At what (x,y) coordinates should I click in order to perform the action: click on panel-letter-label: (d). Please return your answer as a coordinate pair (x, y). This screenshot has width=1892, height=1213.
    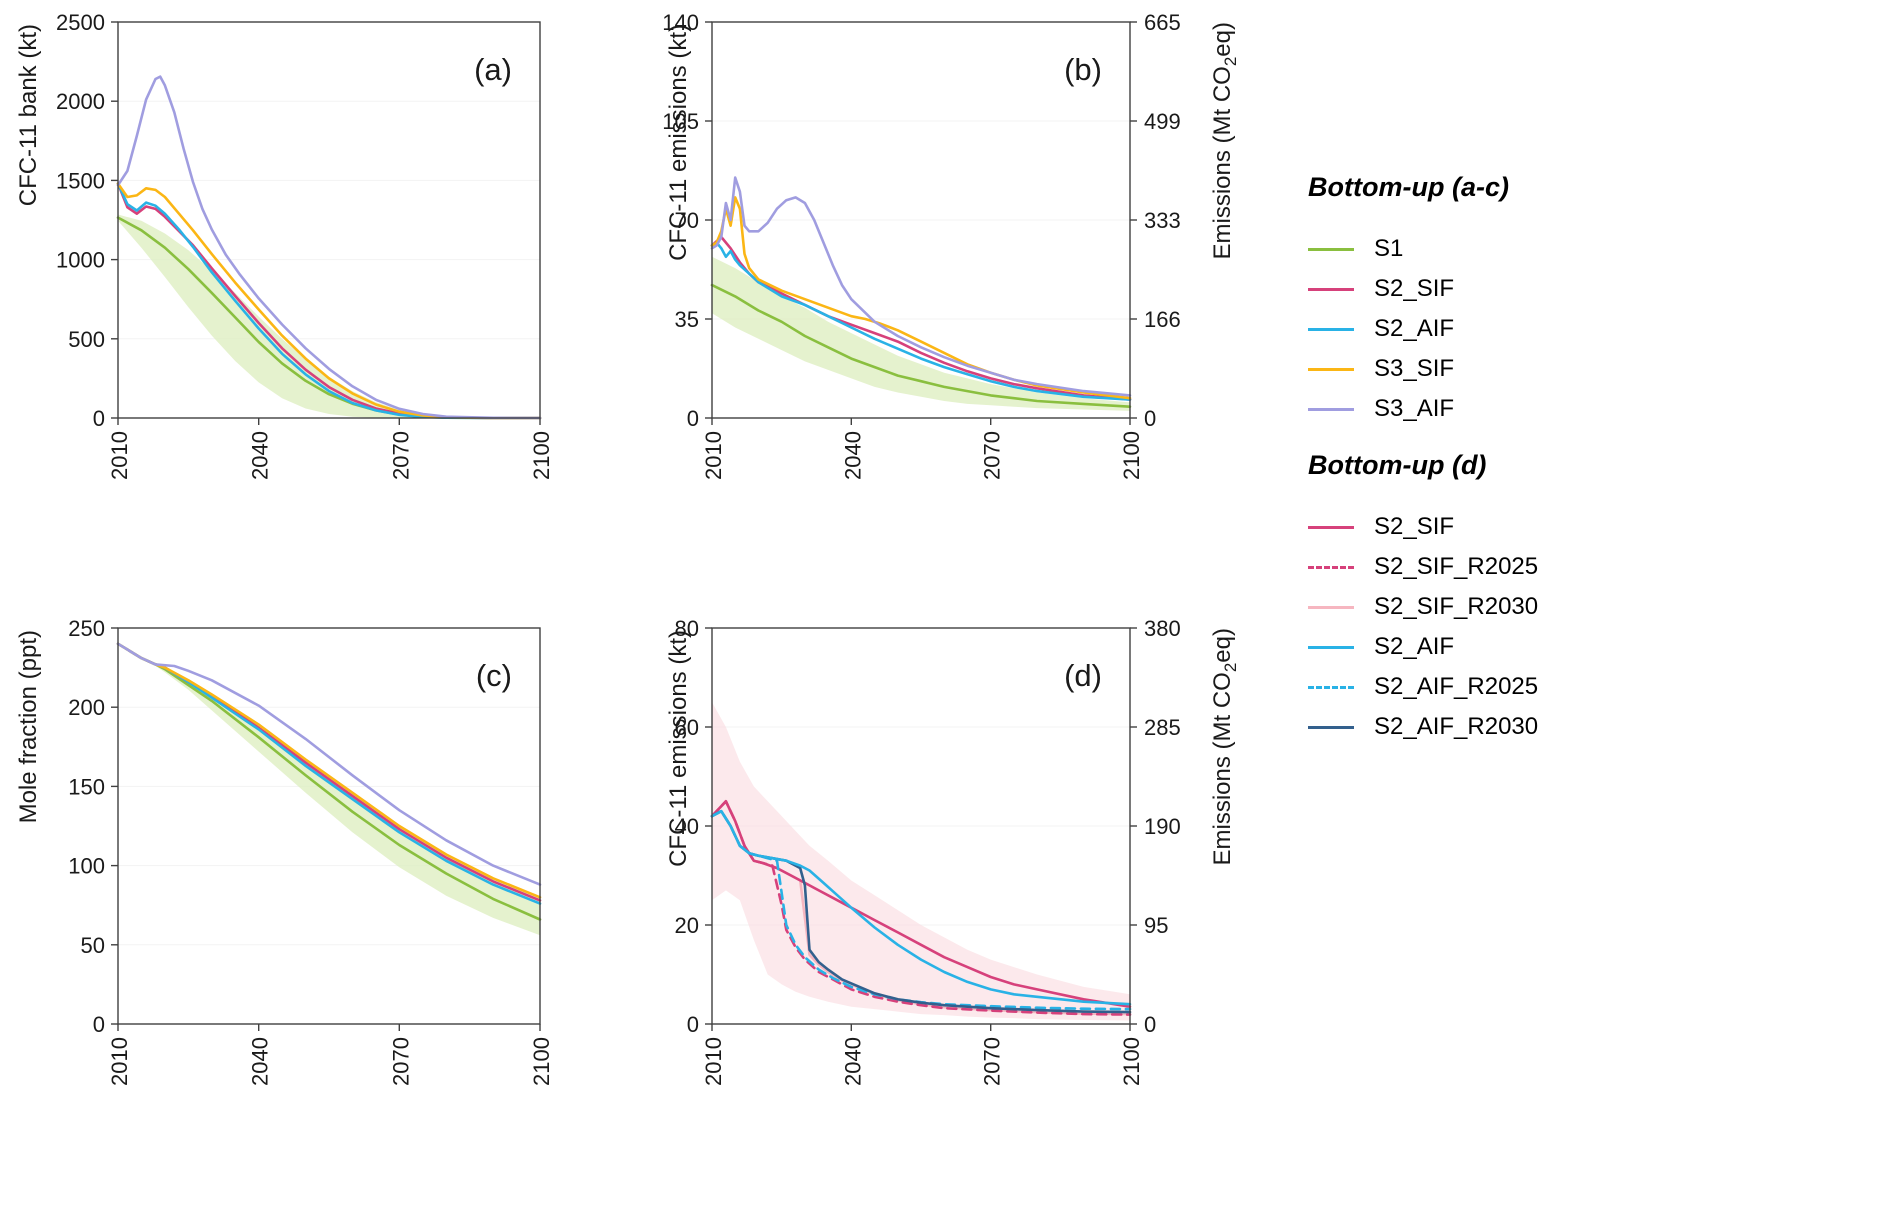
    Looking at the image, I should click on (1083, 675).